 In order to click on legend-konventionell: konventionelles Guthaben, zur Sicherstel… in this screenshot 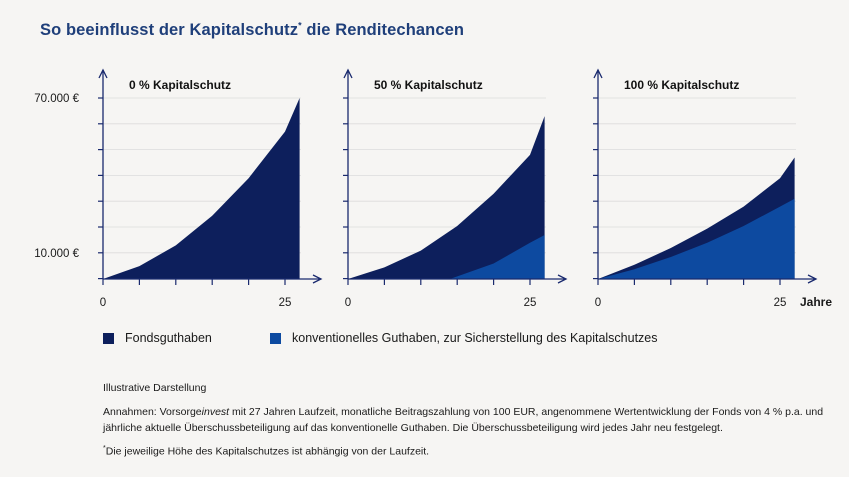, I will do `click(464, 338)`.